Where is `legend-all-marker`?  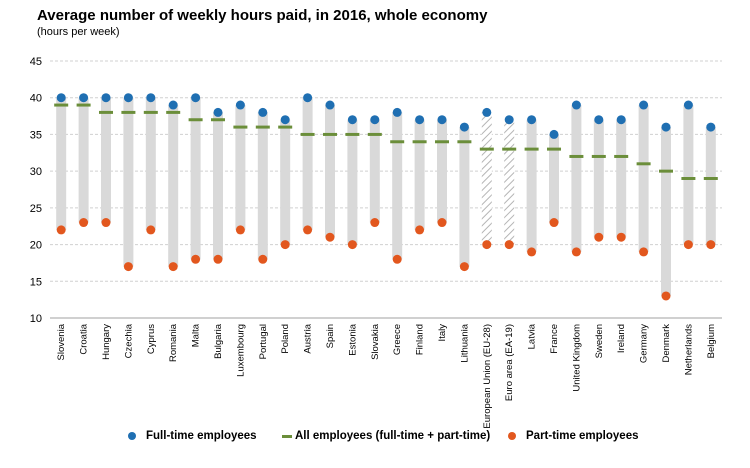 legend-all-marker is located at coordinates (287, 436).